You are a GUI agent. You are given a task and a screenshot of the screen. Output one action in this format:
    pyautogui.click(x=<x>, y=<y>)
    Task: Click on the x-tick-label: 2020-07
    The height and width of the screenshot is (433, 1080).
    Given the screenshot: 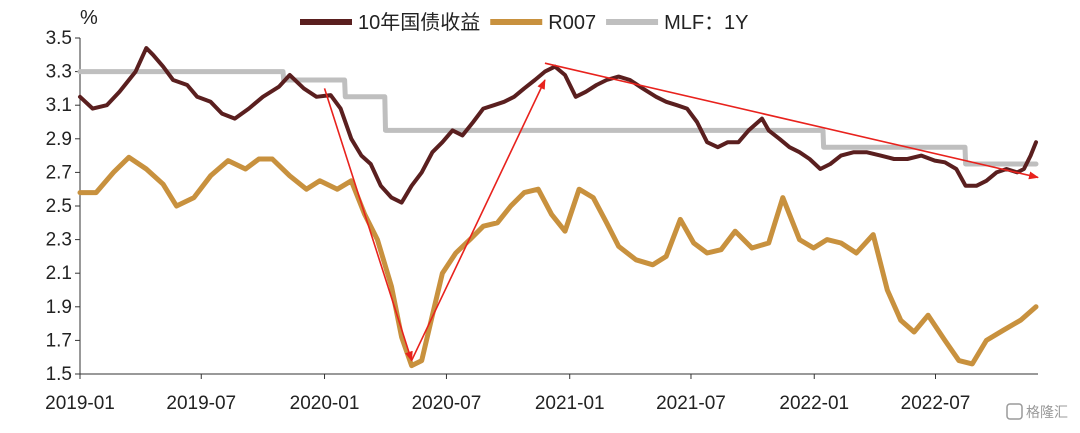 What is the action you would take?
    pyautogui.click(x=447, y=403)
    